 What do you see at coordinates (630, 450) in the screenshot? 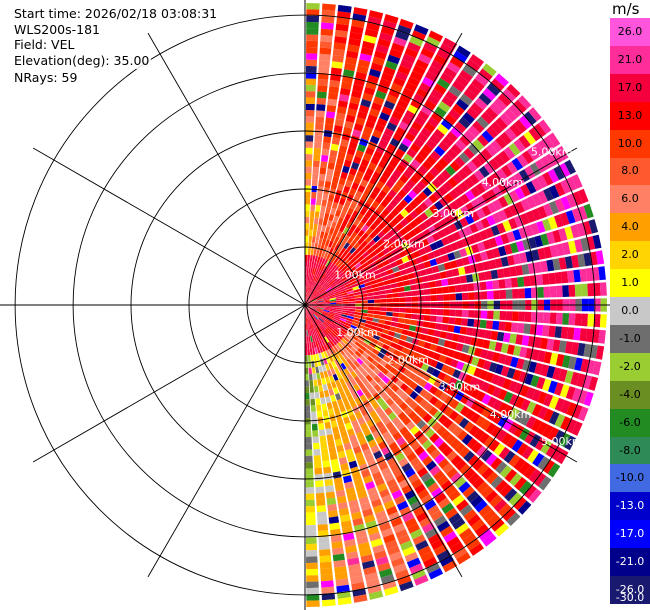
I see `colorbar-segment` at bounding box center [630, 450].